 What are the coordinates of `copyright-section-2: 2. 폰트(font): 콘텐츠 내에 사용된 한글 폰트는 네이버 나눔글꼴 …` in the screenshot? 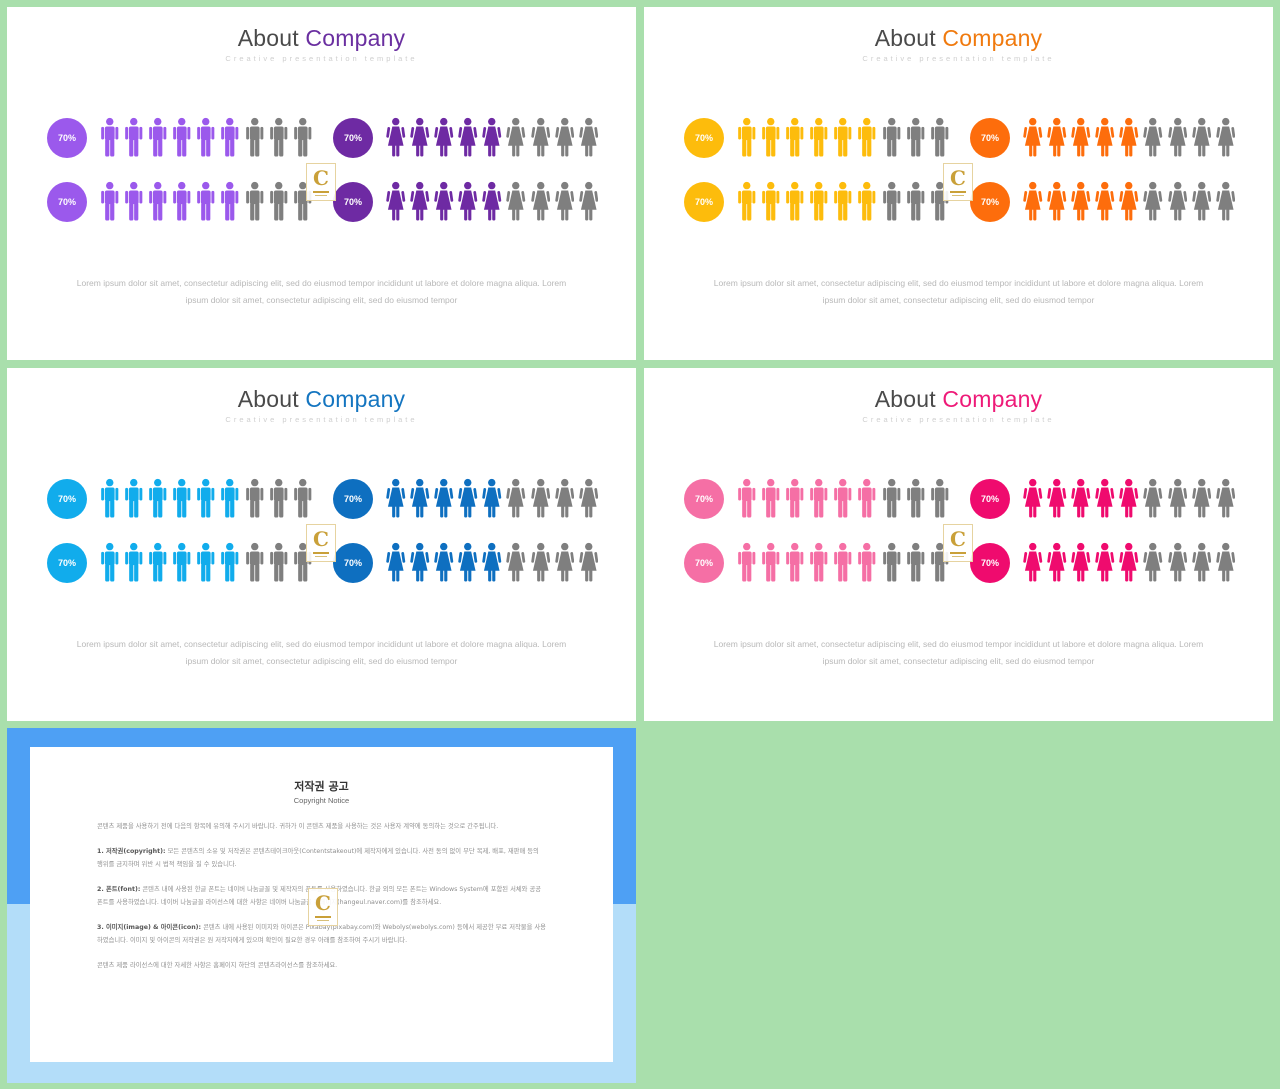 It's located at (321, 896).